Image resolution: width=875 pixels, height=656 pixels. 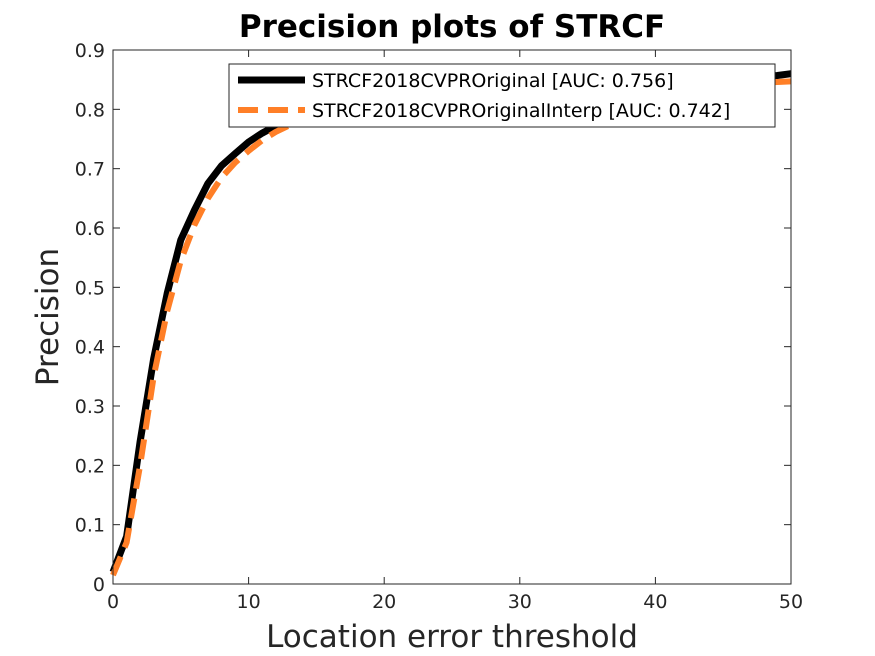 I want to click on x-tick-label: 30, so click(x=520, y=602).